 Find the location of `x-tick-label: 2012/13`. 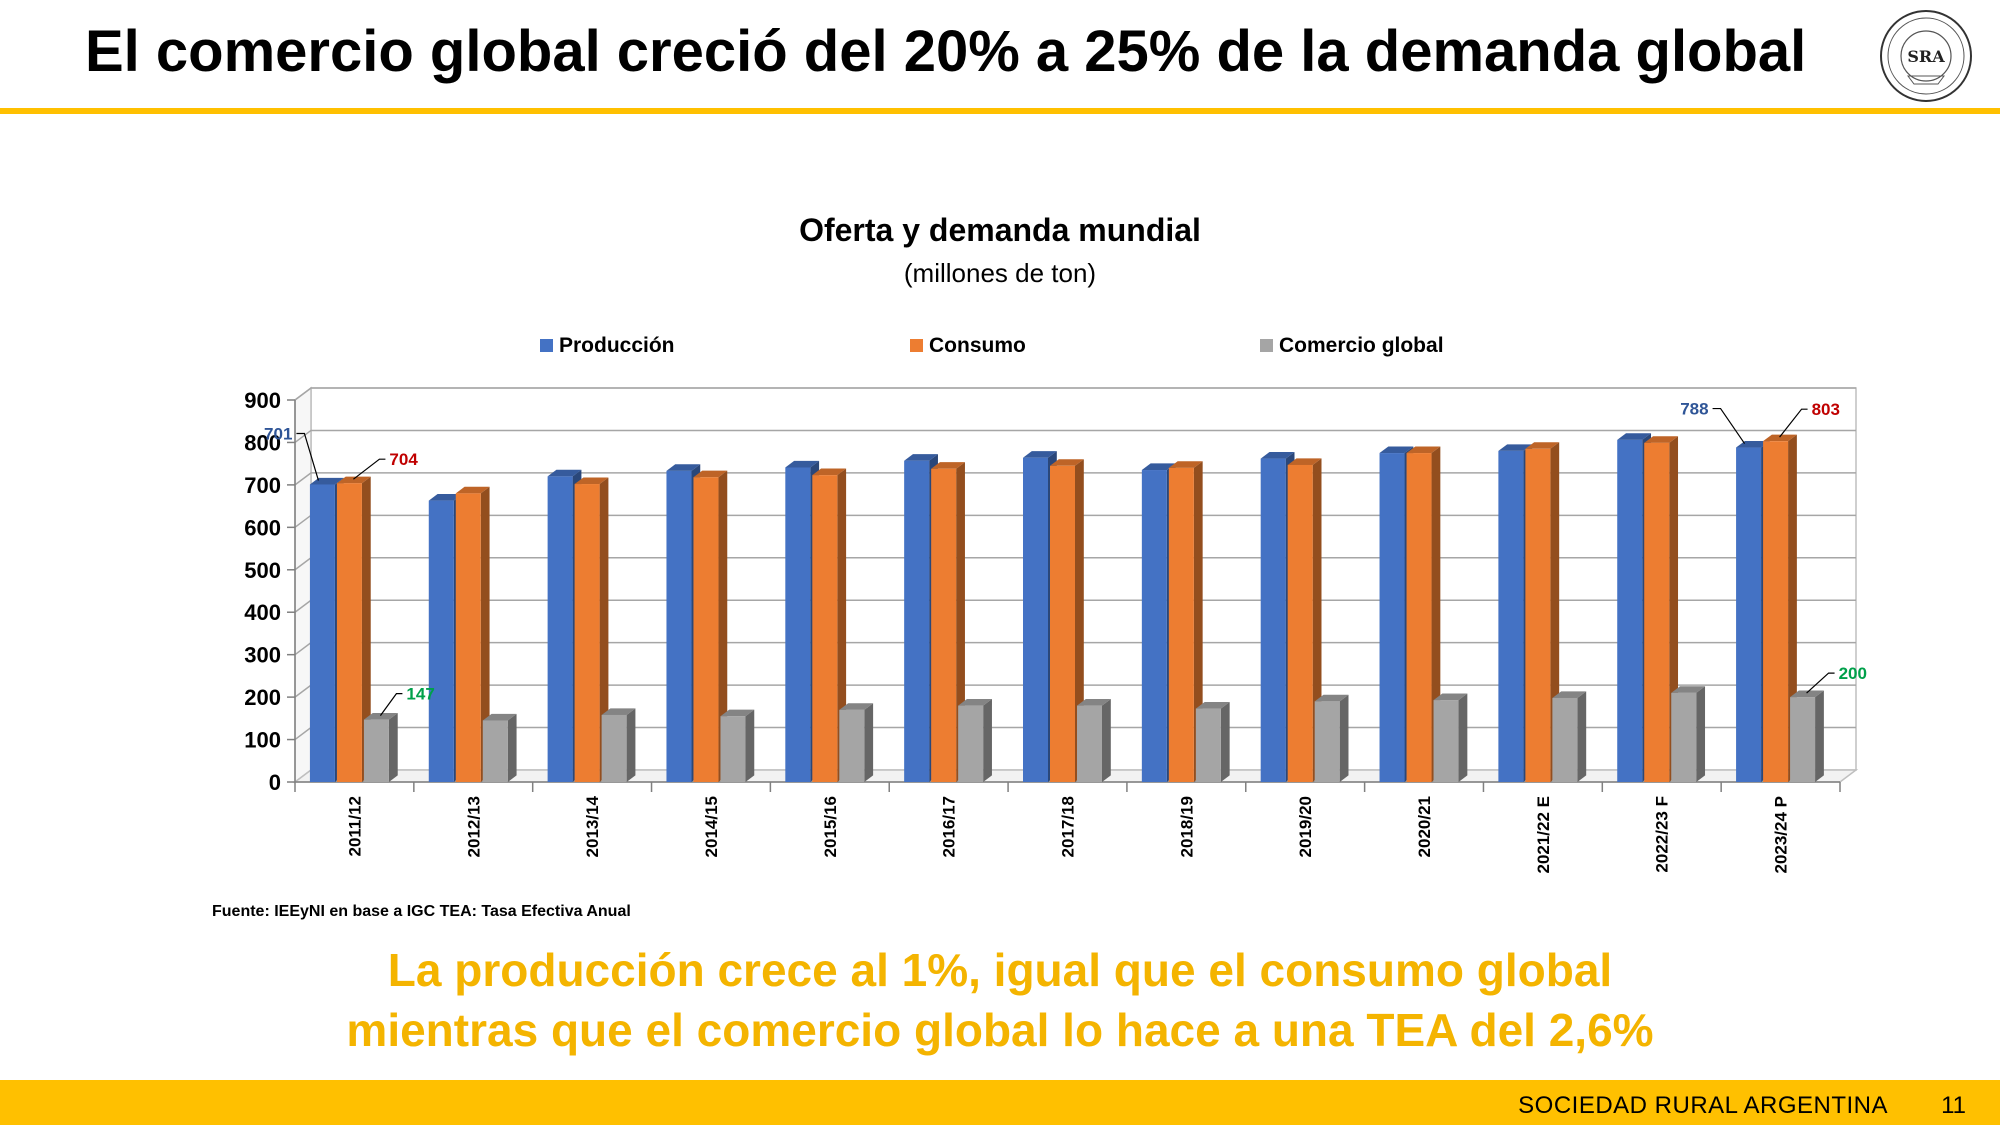

x-tick-label: 2012/13 is located at coordinates (473, 826).